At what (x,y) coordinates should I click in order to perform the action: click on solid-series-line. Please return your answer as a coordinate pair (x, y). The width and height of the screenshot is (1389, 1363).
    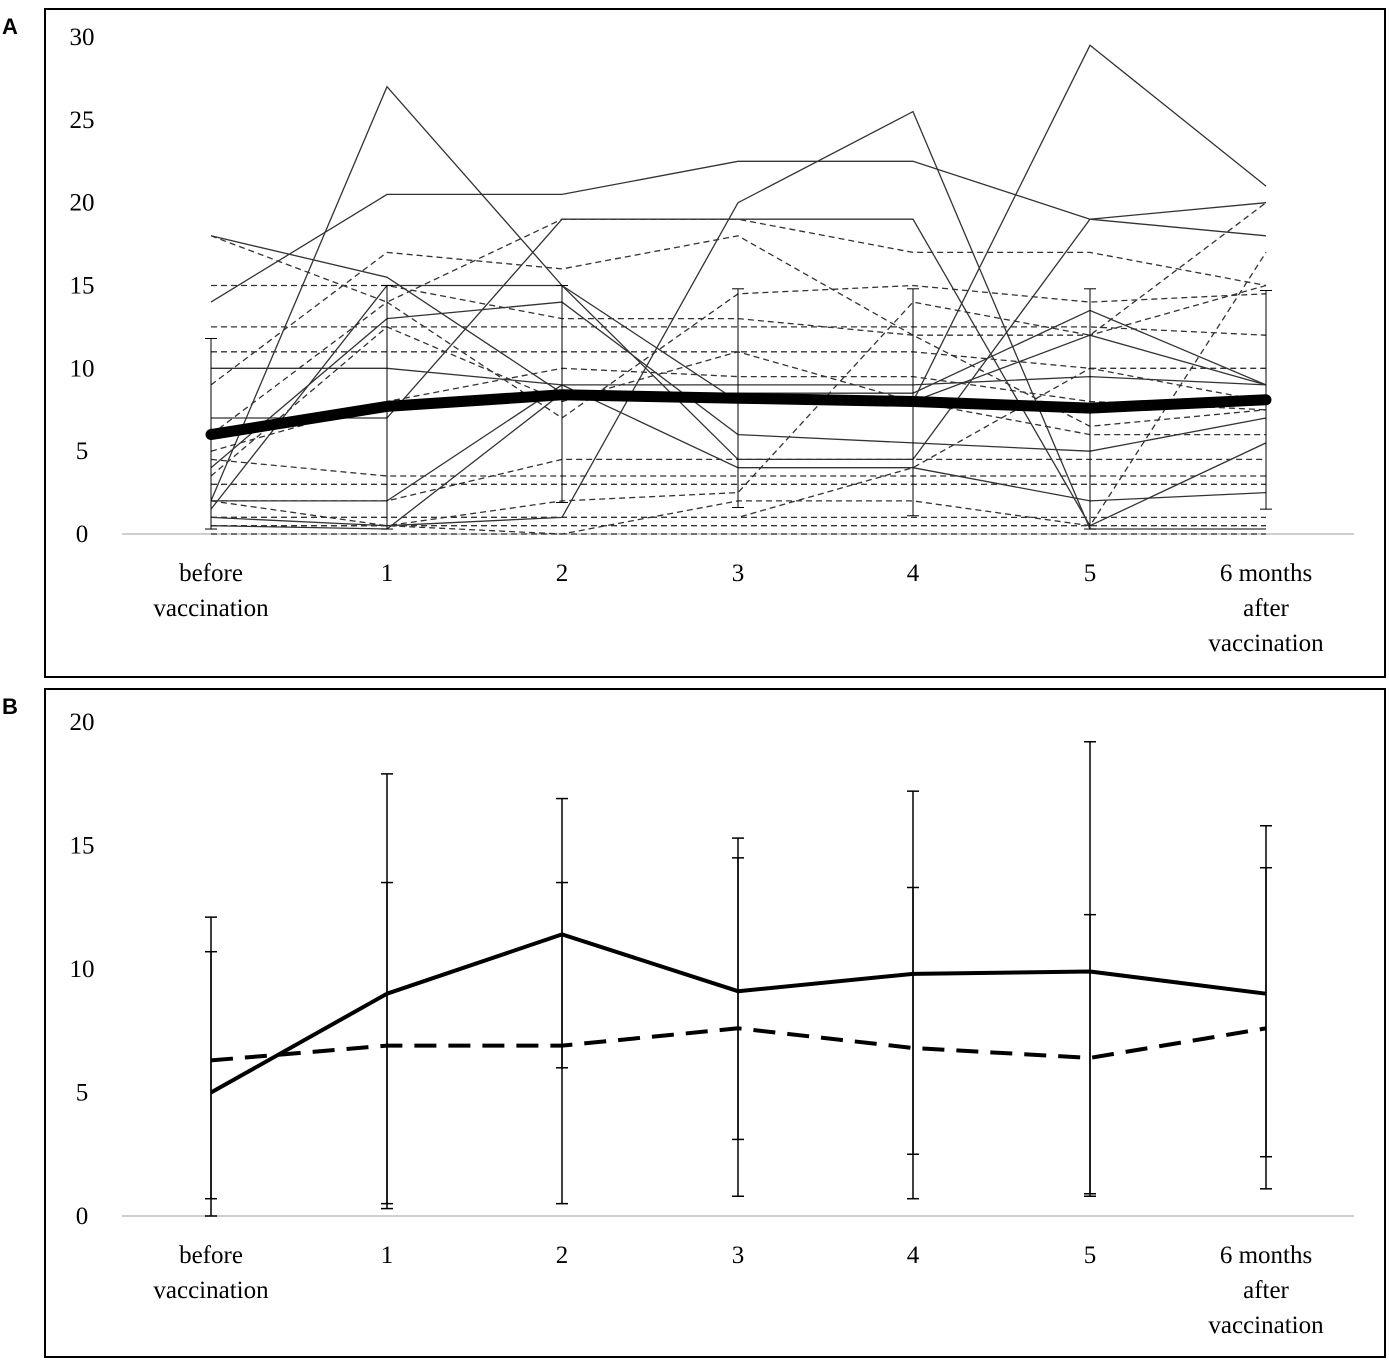
    Looking at the image, I should click on (738, 1013).